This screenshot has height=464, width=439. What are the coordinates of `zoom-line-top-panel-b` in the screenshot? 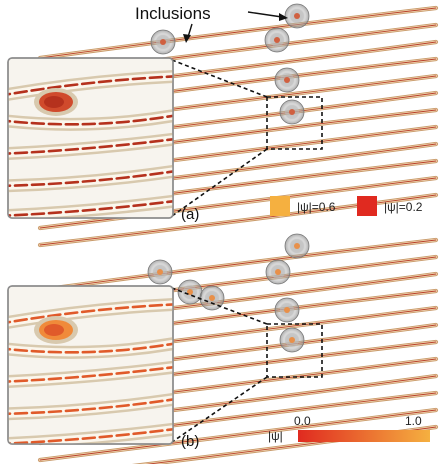 It's located at (219, 306).